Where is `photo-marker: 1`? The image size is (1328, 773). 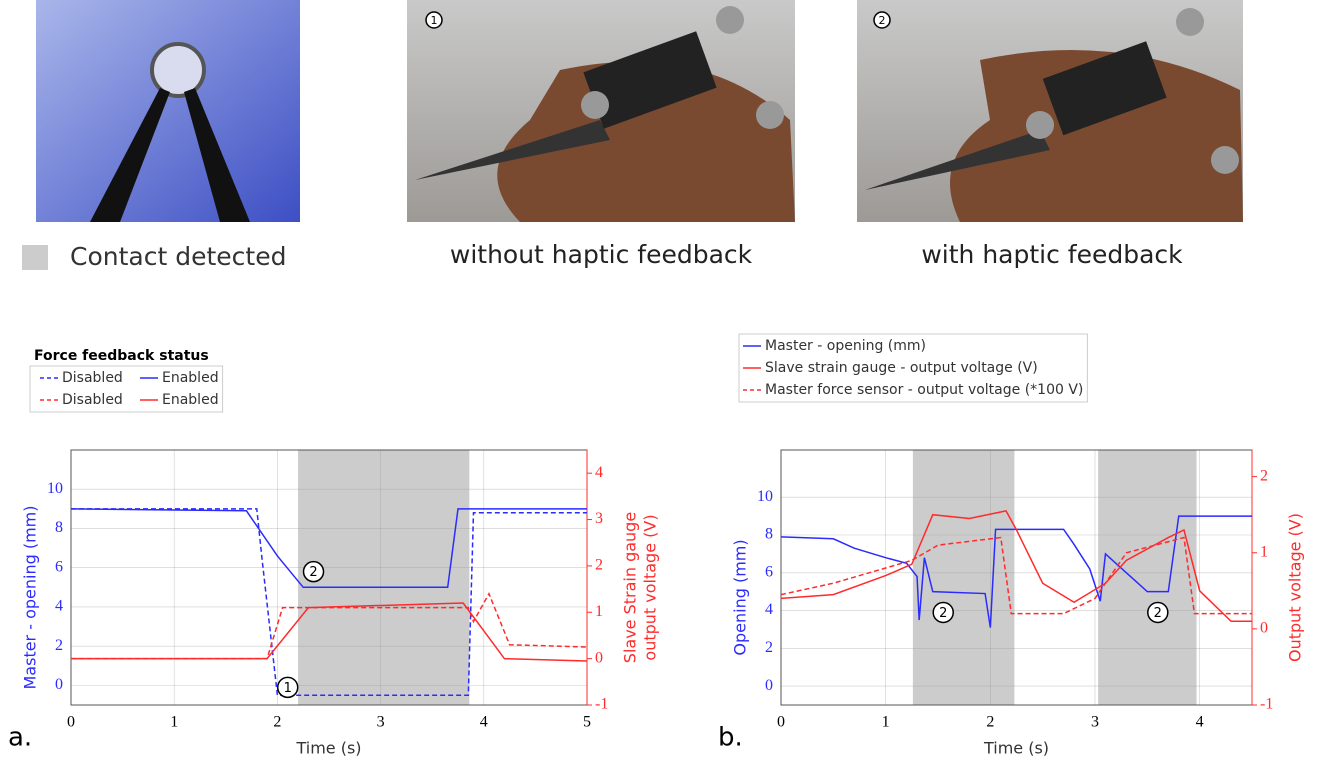
photo-marker: 1 is located at coordinates (434, 20).